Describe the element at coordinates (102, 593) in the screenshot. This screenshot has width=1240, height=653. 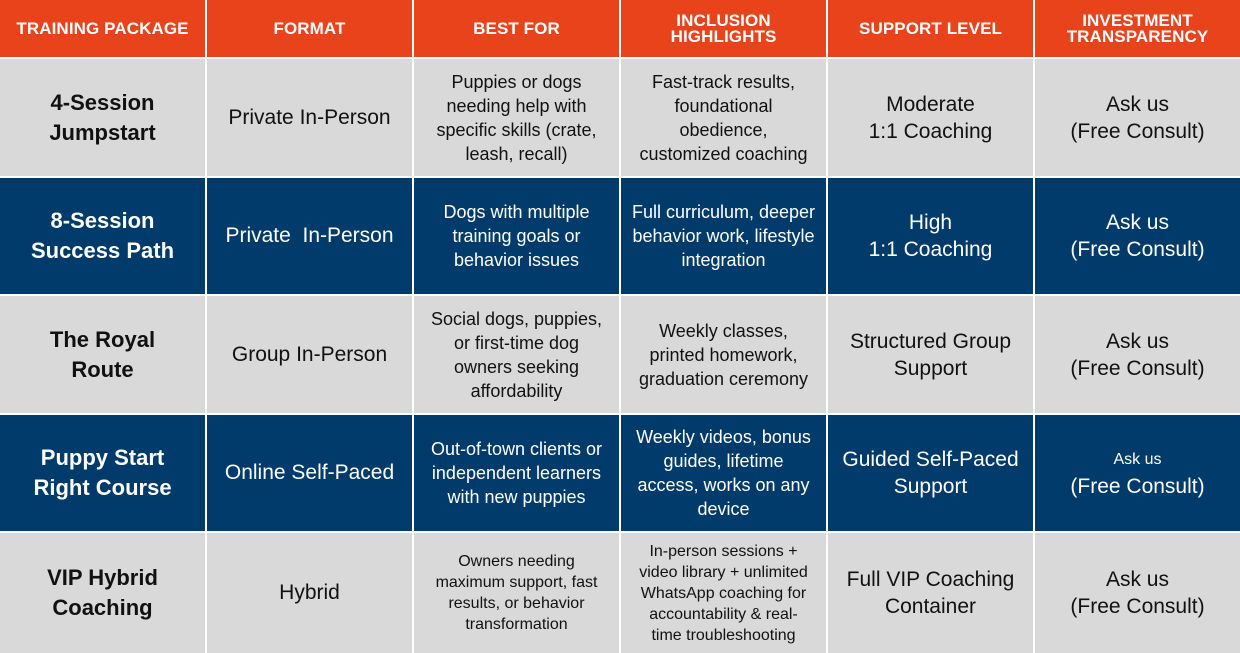
I see `package-name-cell: VIP Hybrid Coaching` at that location.